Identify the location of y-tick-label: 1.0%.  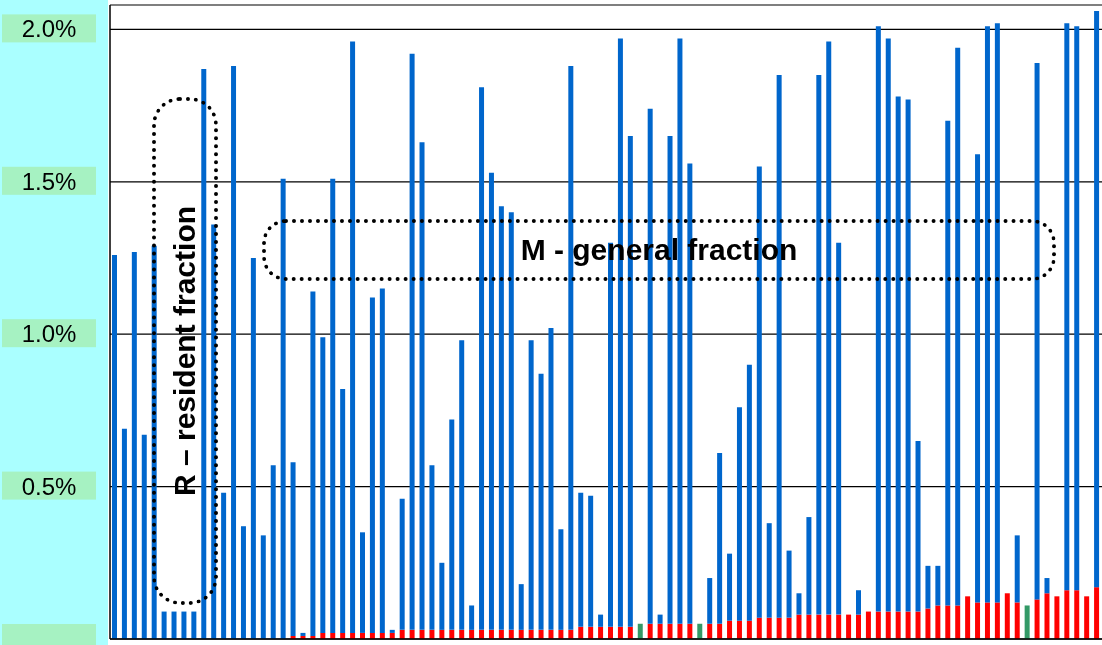
(49, 334).